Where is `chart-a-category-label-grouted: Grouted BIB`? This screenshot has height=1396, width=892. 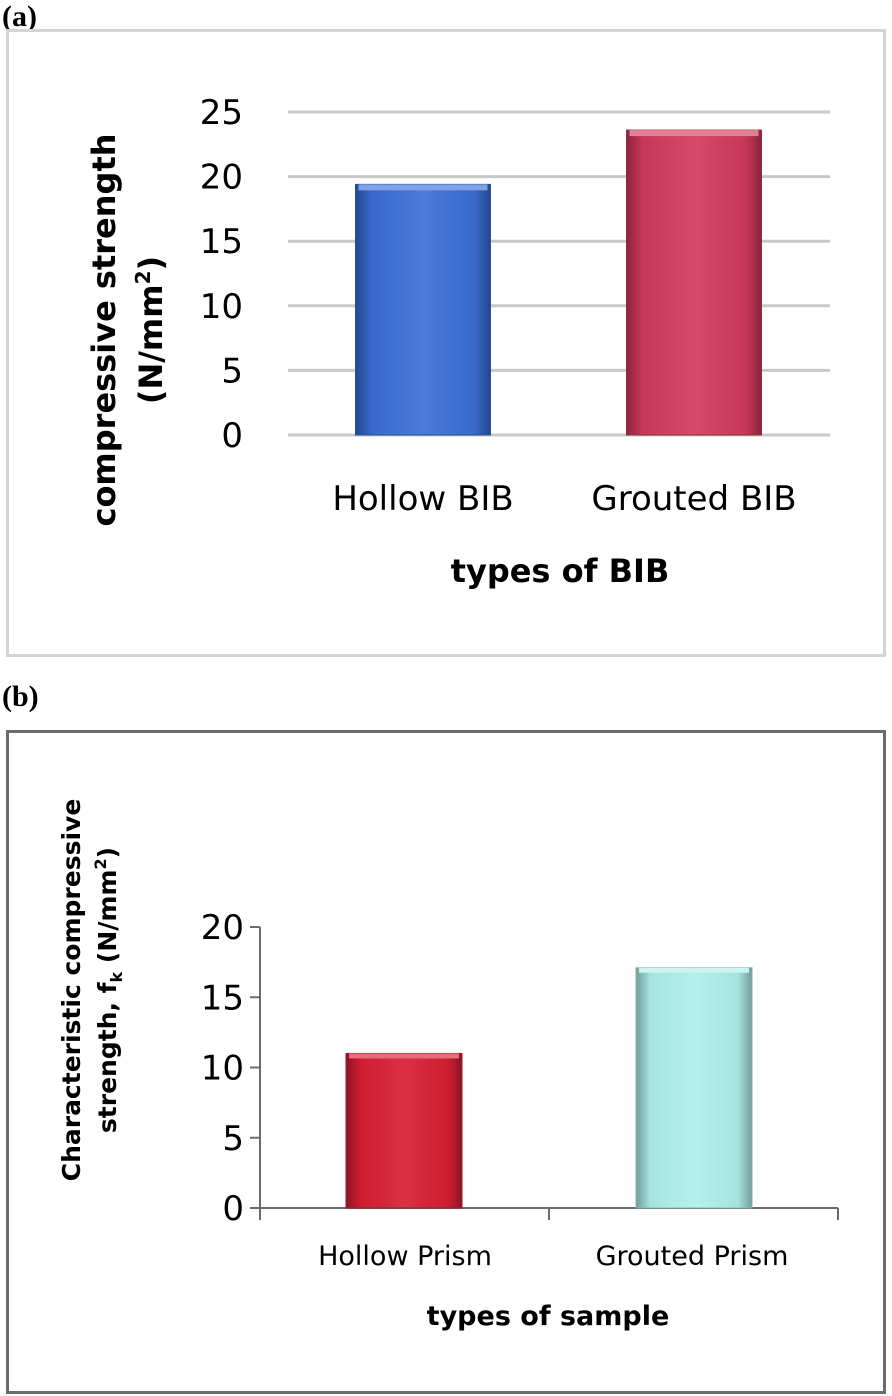
chart-a-category-label-grouted: Grouted BIB is located at coordinates (693, 499).